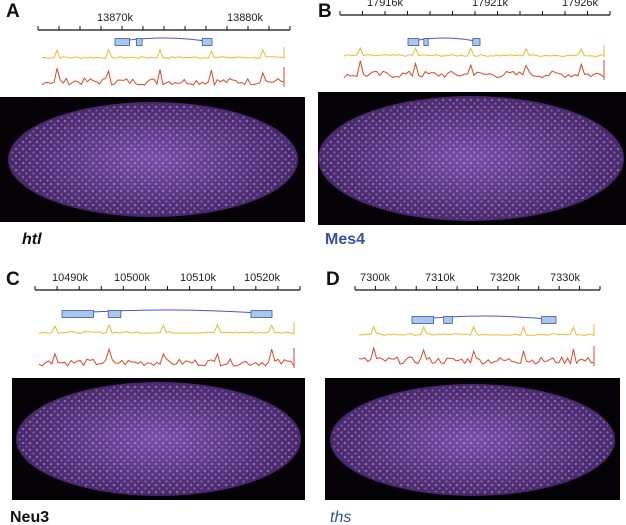 This screenshot has width=626, height=525. What do you see at coordinates (13, 279) in the screenshot?
I see `panel-letter: C` at bounding box center [13, 279].